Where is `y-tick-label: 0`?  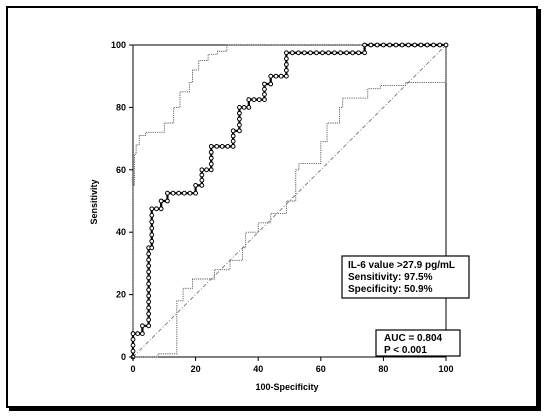 y-tick-label: 0 is located at coordinates (123, 357).